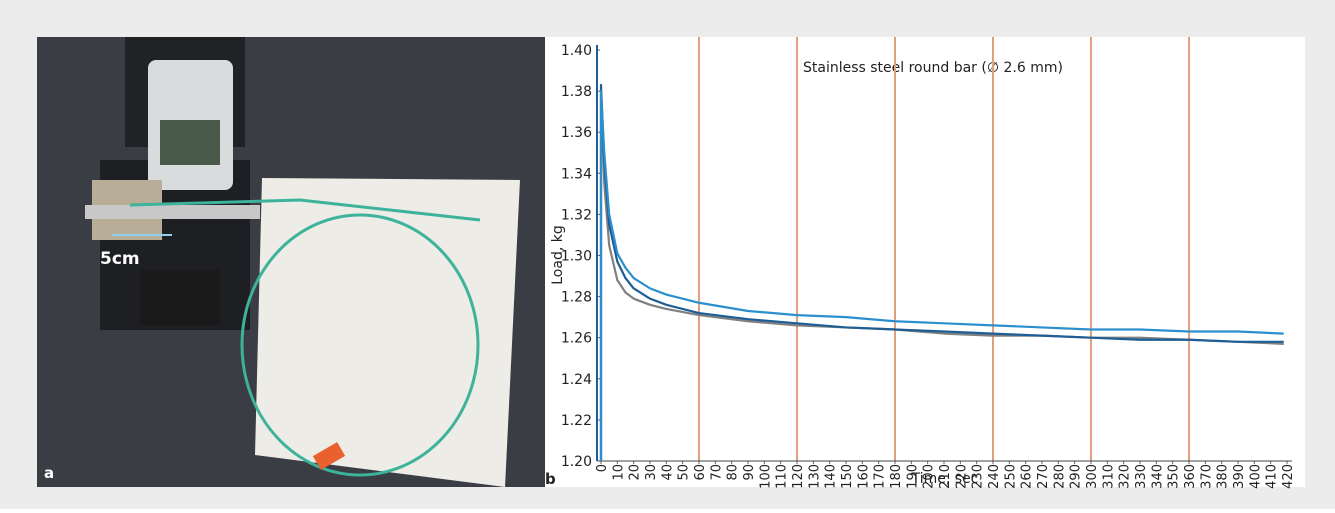 The height and width of the screenshot is (513, 1335). I want to click on x-tick-label: 0, so click(602, 468).